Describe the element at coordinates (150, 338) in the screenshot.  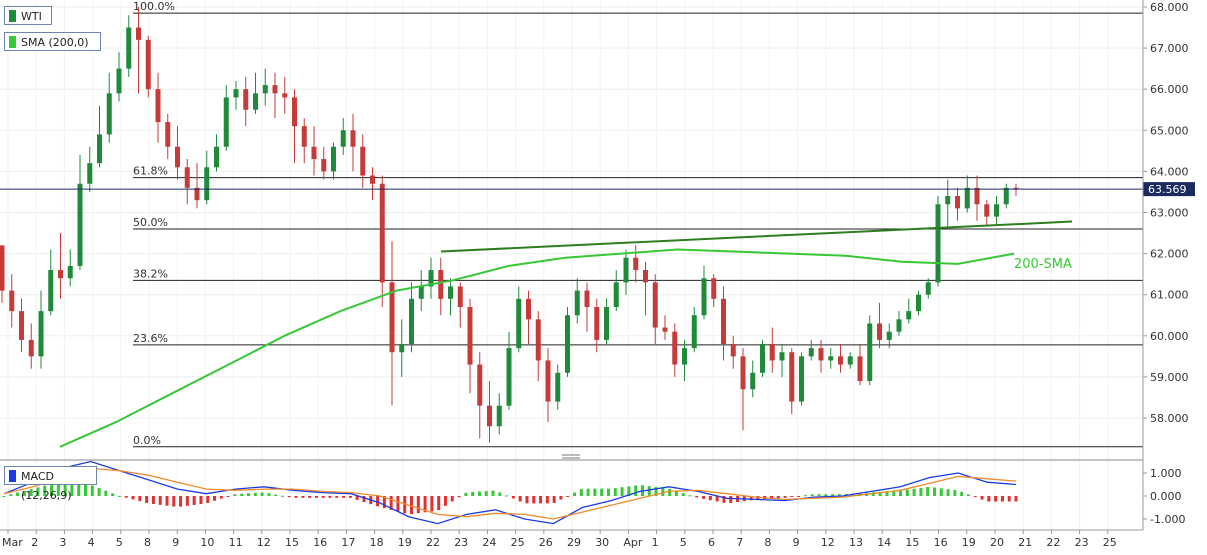
I see `fib-label-4: 23.6%` at that location.